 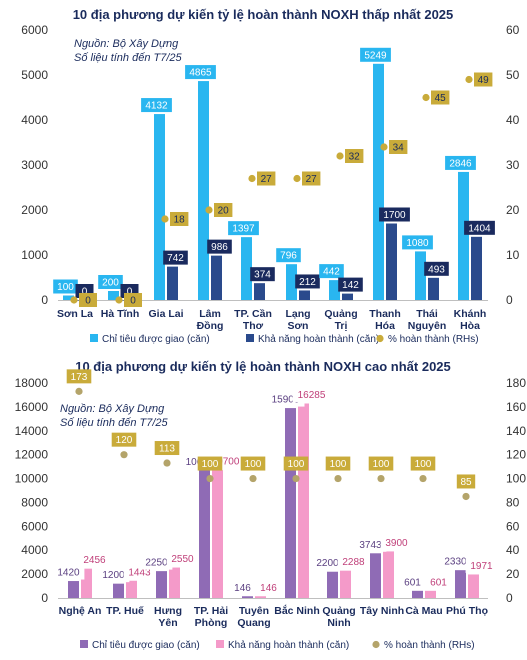 What do you see at coordinates (167, 623) in the screenshot?
I see `category-label: Yên` at bounding box center [167, 623].